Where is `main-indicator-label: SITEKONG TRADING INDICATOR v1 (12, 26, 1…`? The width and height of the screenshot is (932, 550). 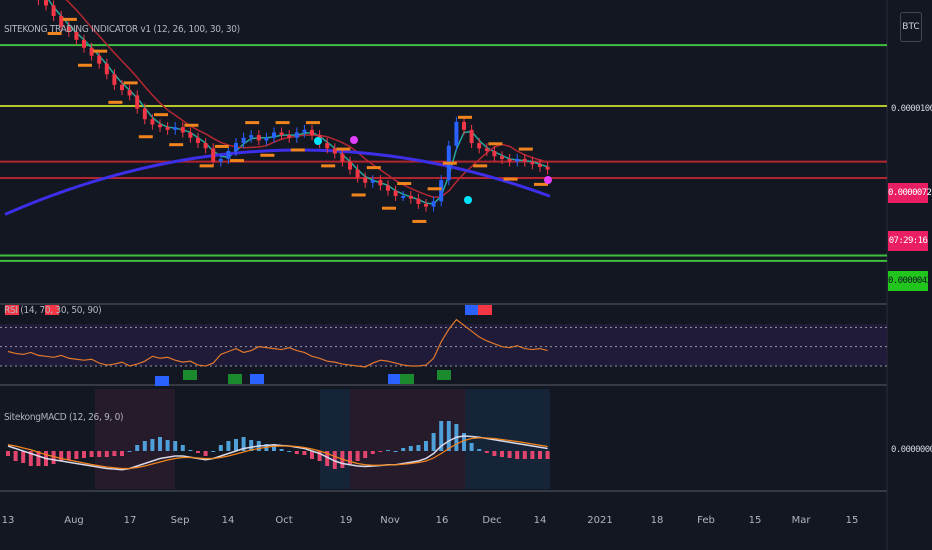
main-indicator-label: SITEKONG TRADING INDICATOR v1 (12, 26, 1… is located at coordinates (122, 29).